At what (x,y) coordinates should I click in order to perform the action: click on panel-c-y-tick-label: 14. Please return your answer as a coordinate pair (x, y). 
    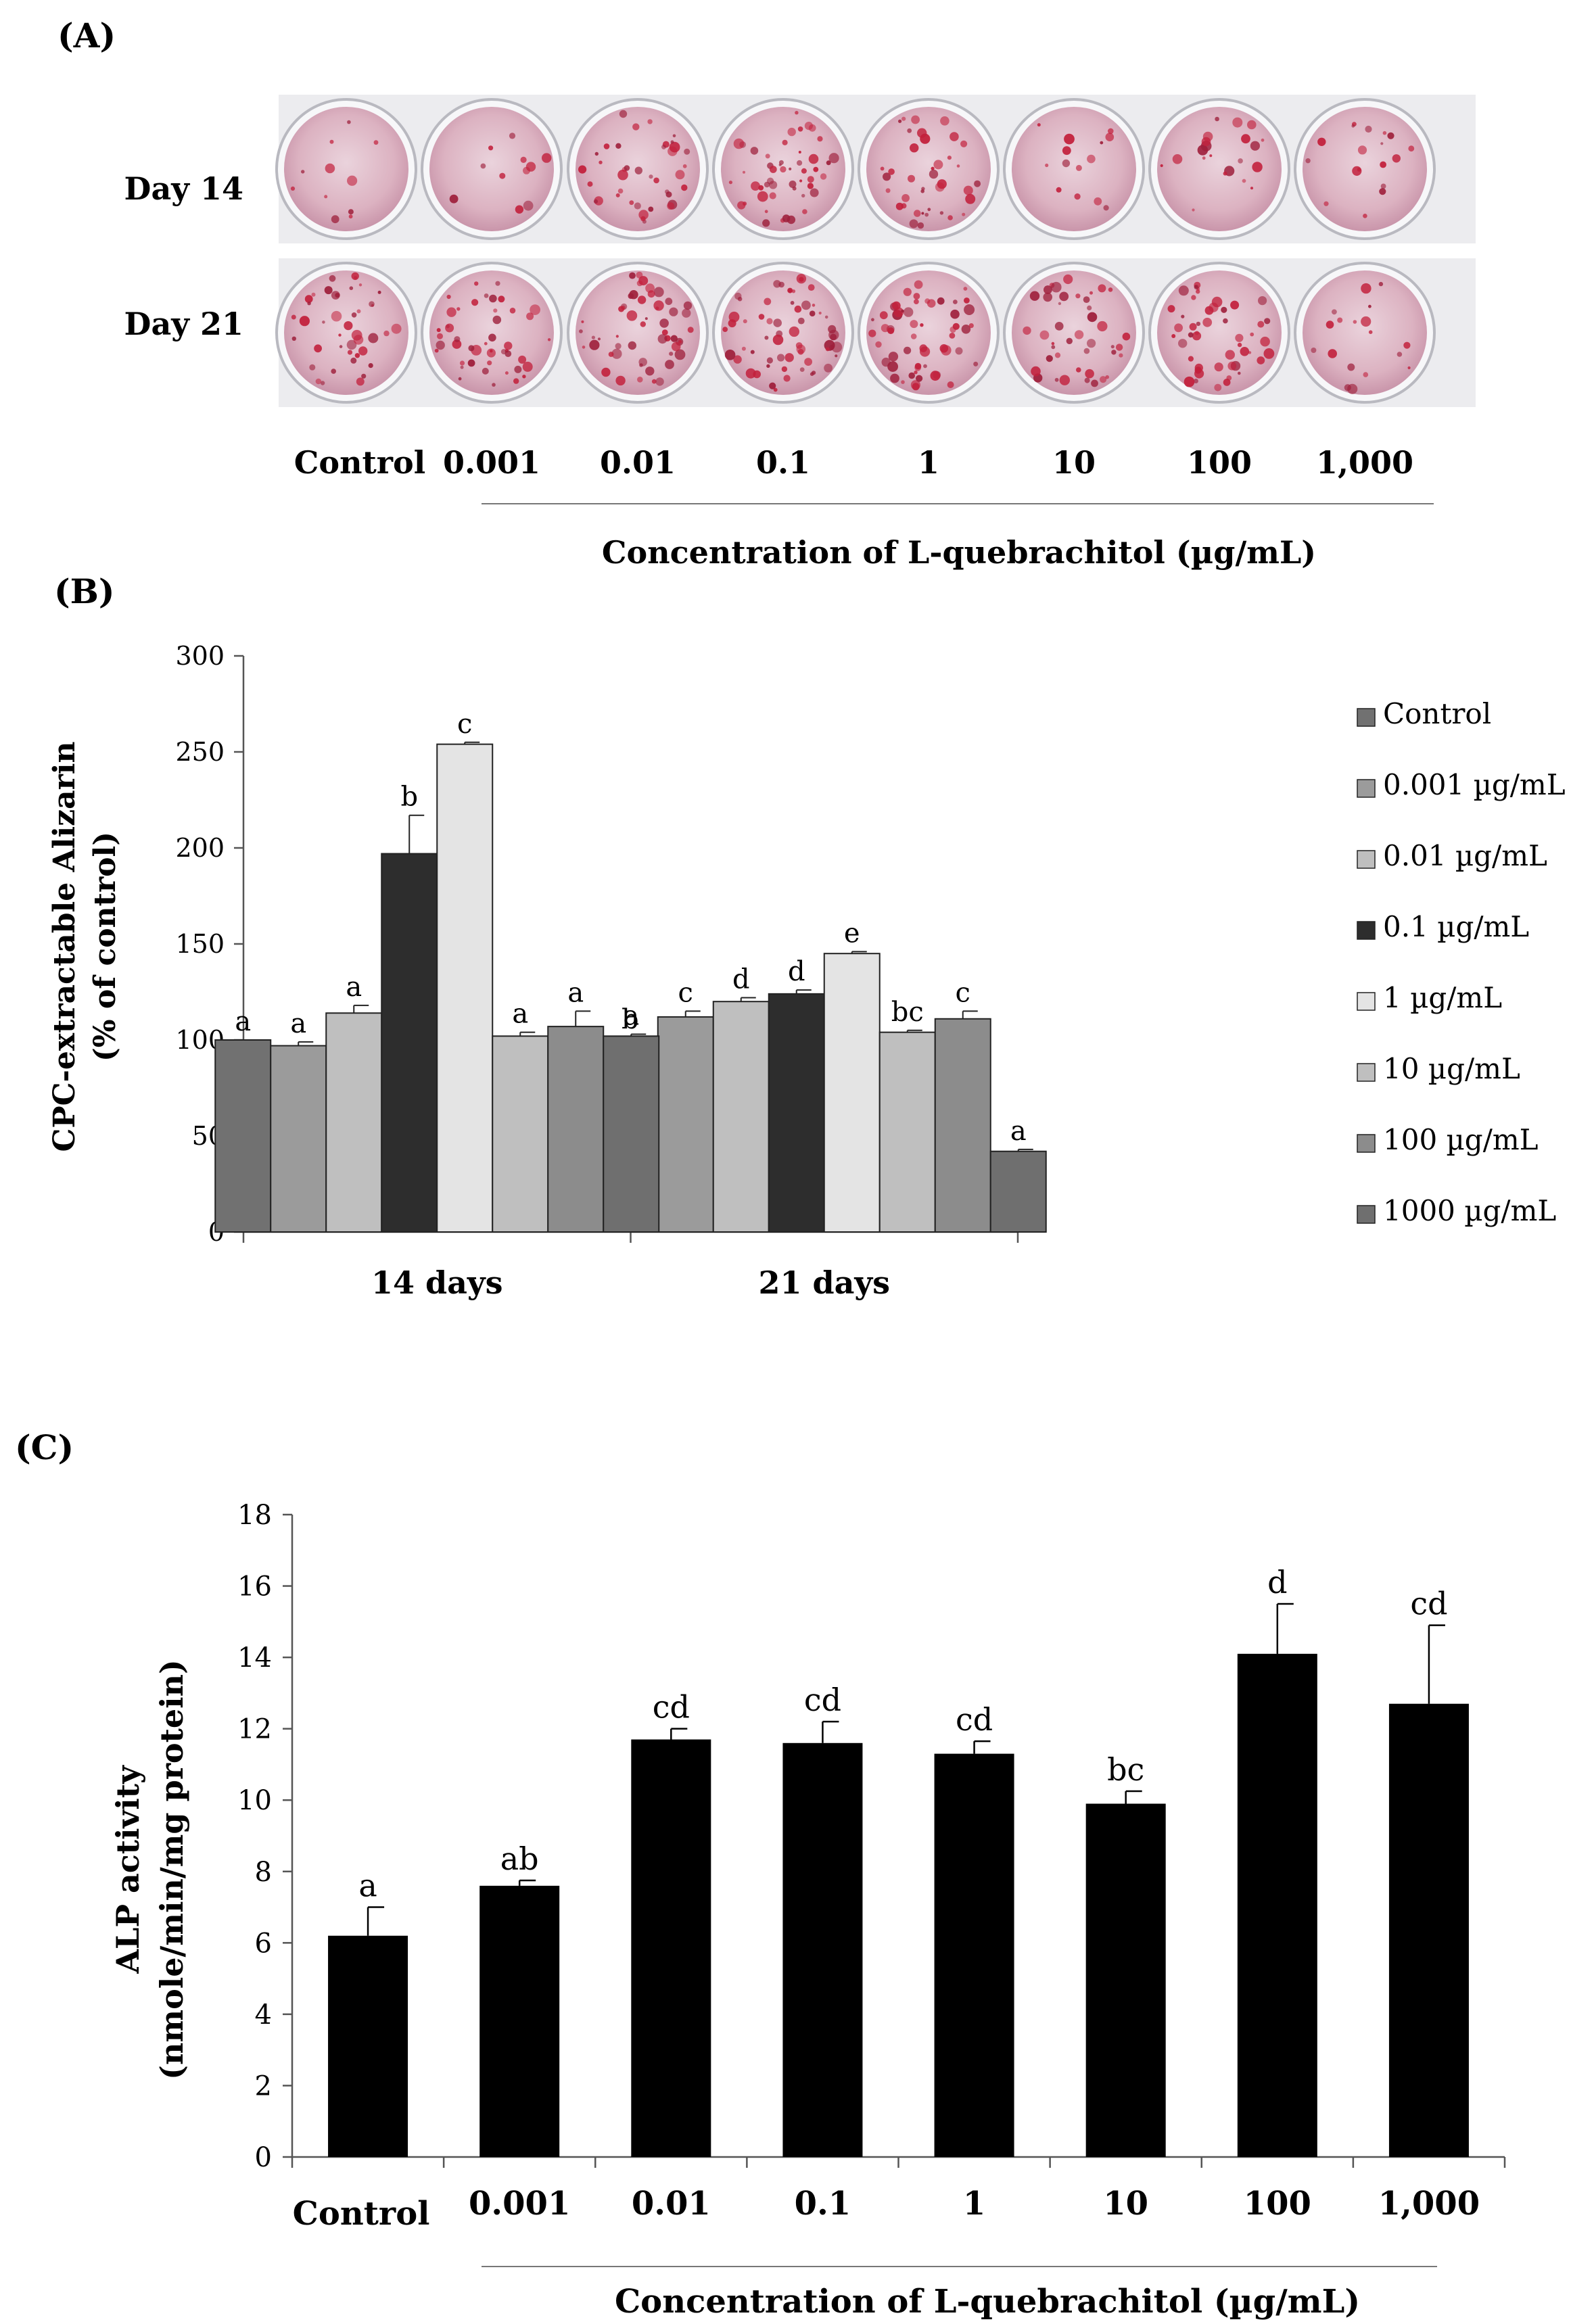
    Looking at the image, I should click on (255, 1658).